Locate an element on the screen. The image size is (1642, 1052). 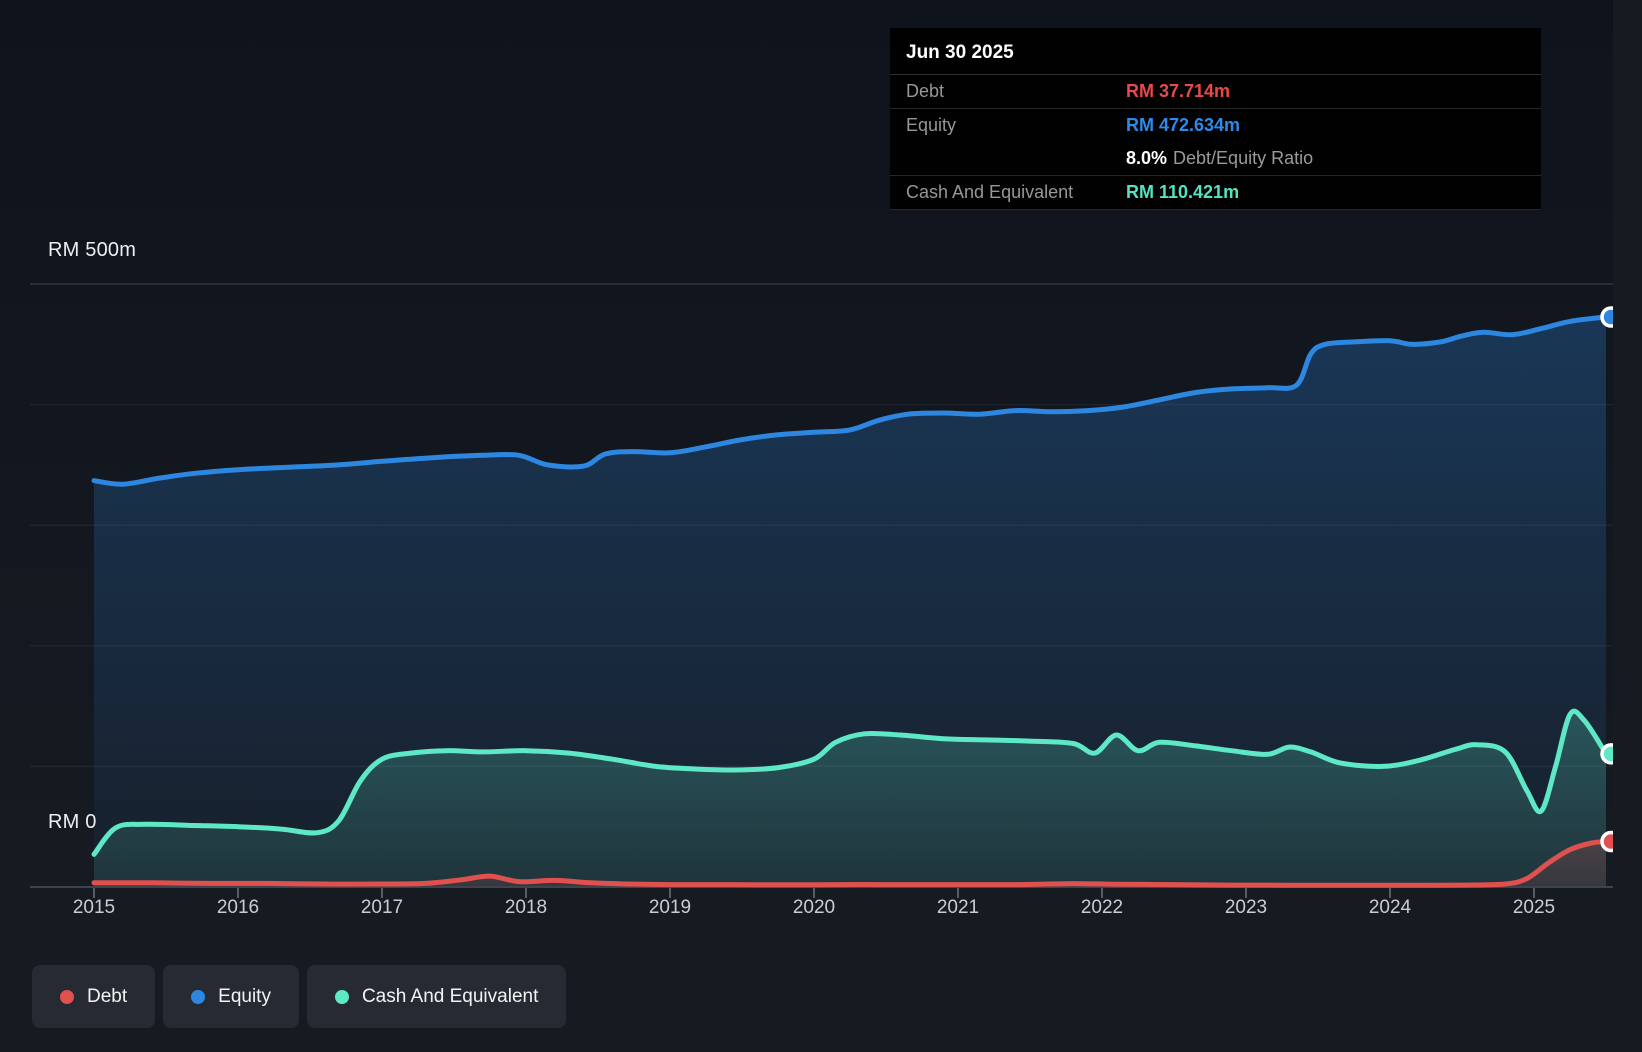
legend-dot-debt is located at coordinates (67, 996).